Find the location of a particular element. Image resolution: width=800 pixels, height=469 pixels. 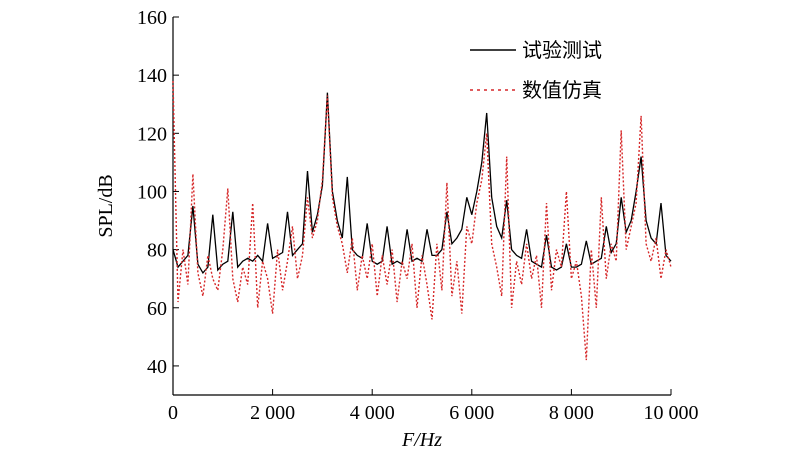

y-tick-label: 120 is located at coordinates (152, 134).